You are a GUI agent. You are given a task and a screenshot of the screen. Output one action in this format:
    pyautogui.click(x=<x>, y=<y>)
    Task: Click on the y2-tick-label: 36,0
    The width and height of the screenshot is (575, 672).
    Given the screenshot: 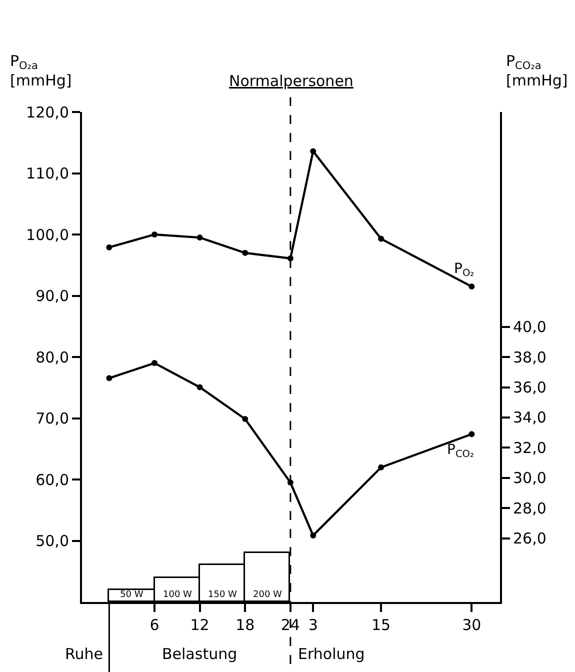 What is the action you would take?
    pyautogui.click(x=529, y=387)
    